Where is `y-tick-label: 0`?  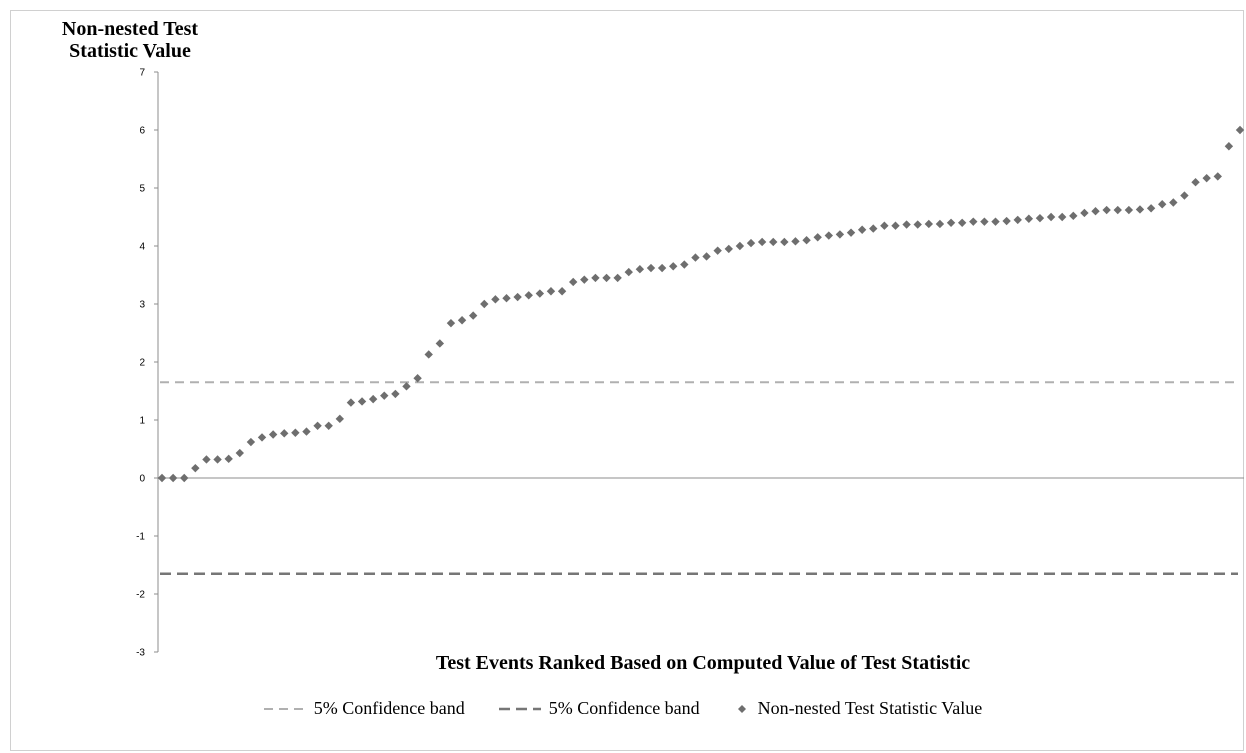 y-tick-label: 0 is located at coordinates (142, 479).